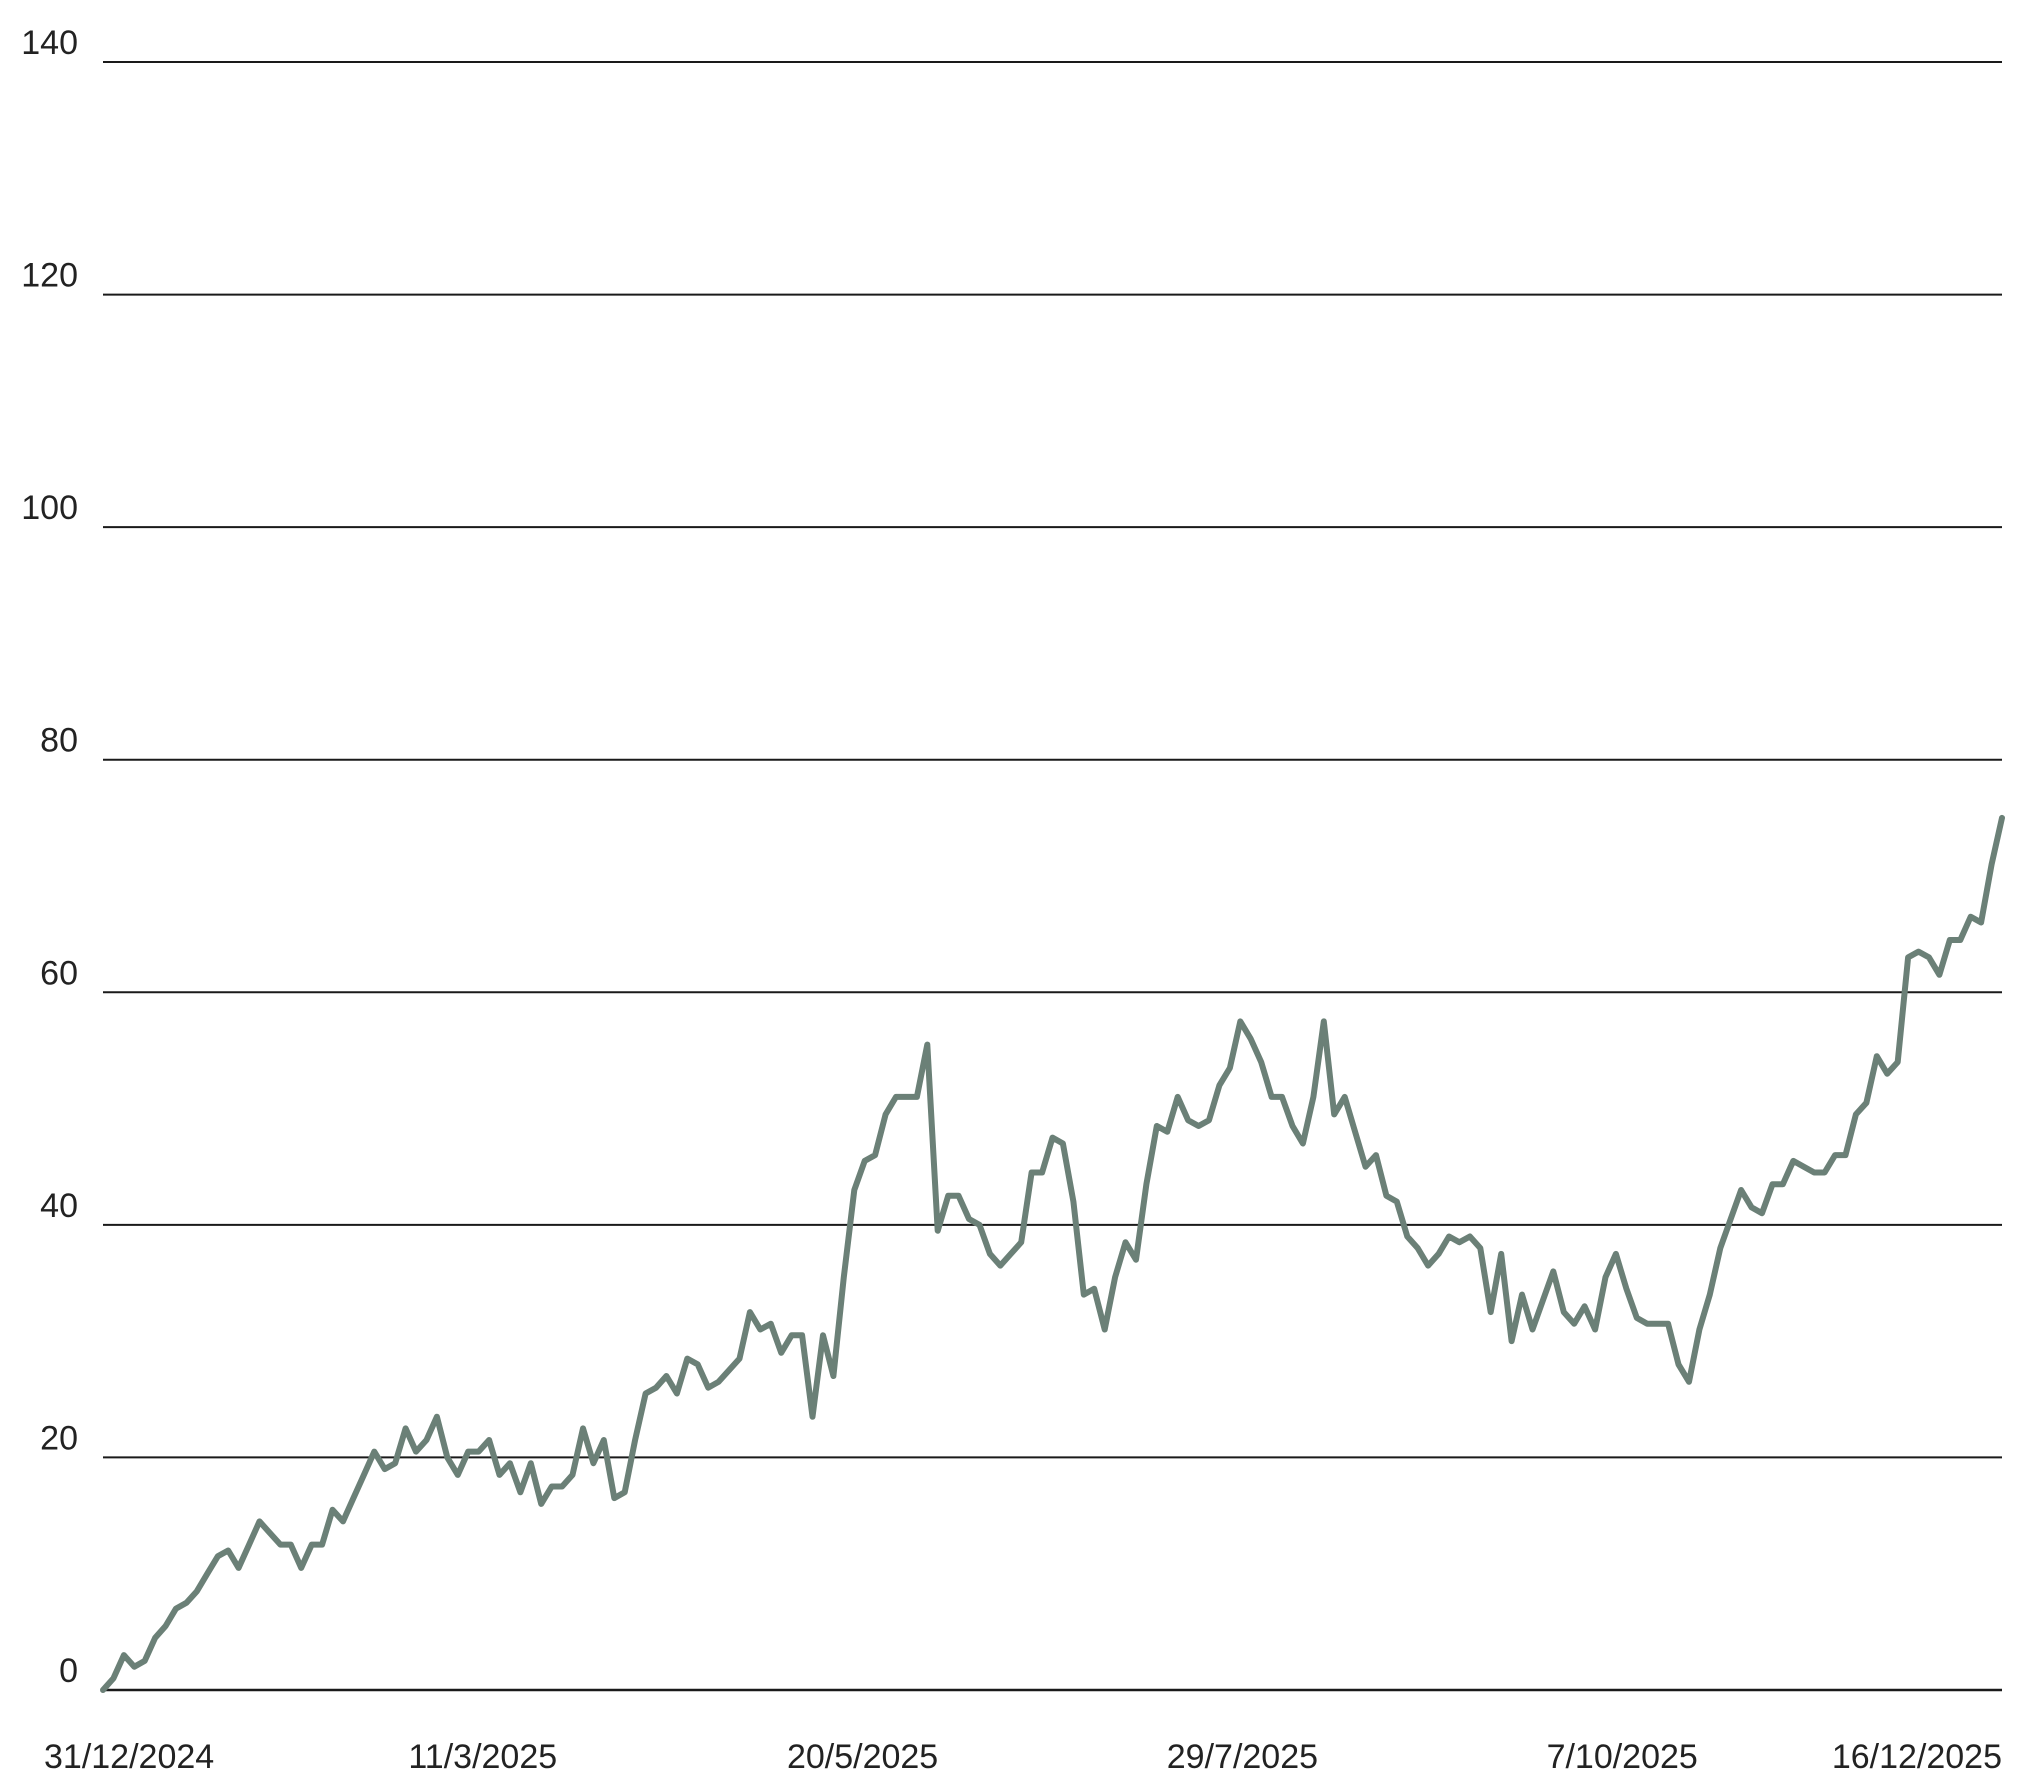 This screenshot has width=2024, height=1784. Describe the element at coordinates (49, 43) in the screenshot. I see `y-tick-label: 140` at that location.